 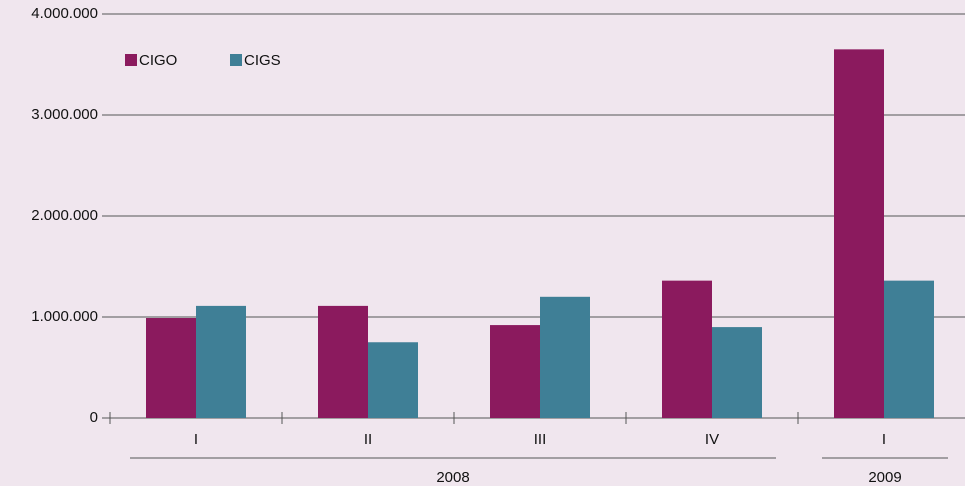 What do you see at coordinates (368, 439) in the screenshot?
I see `x-tick-label: II` at bounding box center [368, 439].